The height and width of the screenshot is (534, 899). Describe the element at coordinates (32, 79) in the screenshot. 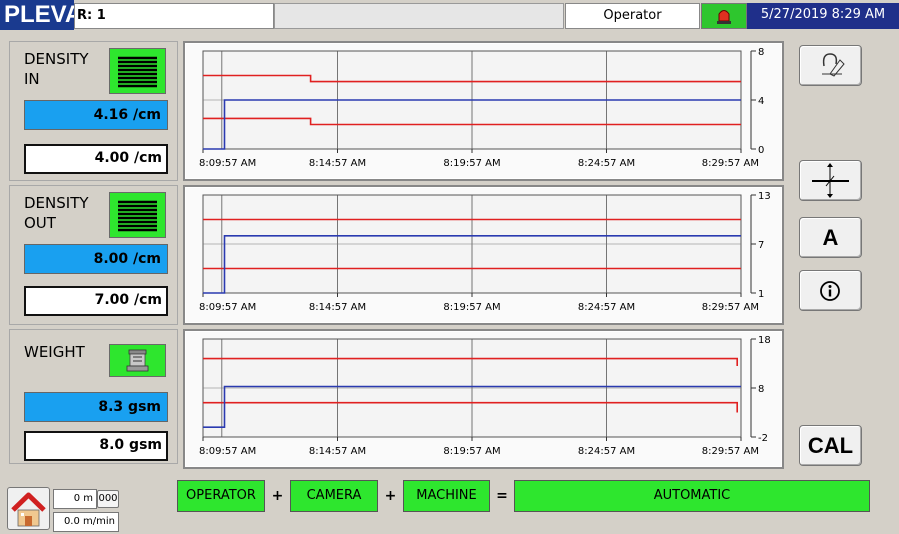

I see `density-in-subtitle: IN` at that location.